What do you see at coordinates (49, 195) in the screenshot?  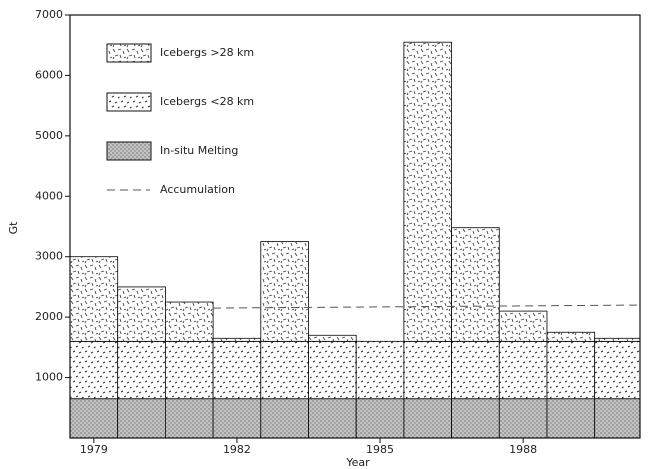 I see `y-tick-label: 4000` at bounding box center [49, 195].